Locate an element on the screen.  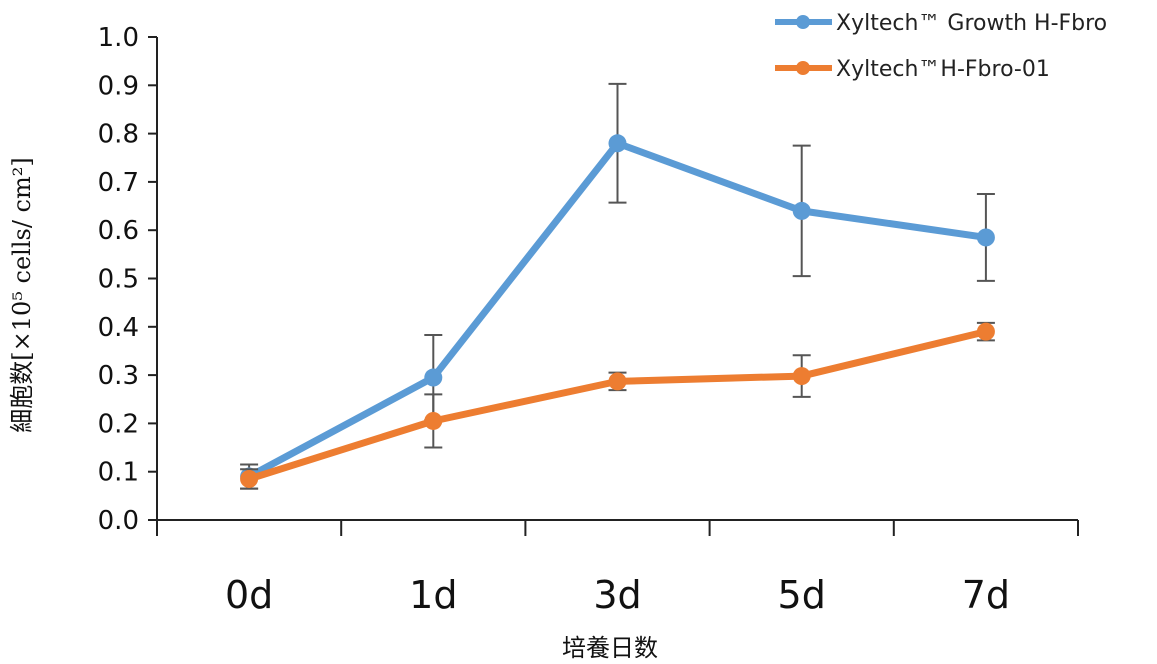
y-tick-label: 0.3 is located at coordinates (118, 376).